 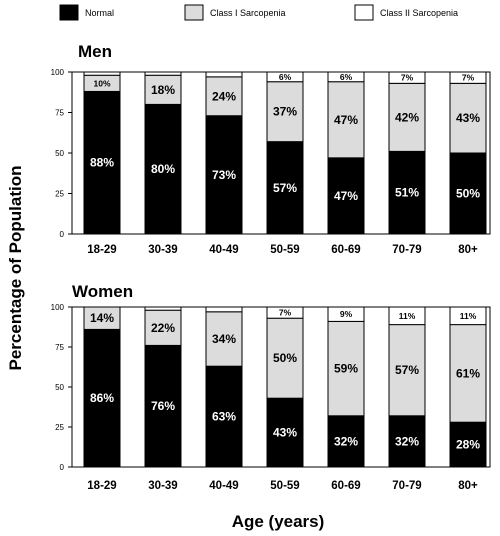 I want to click on data-label-1-1-1: 22%, so click(x=163, y=328).